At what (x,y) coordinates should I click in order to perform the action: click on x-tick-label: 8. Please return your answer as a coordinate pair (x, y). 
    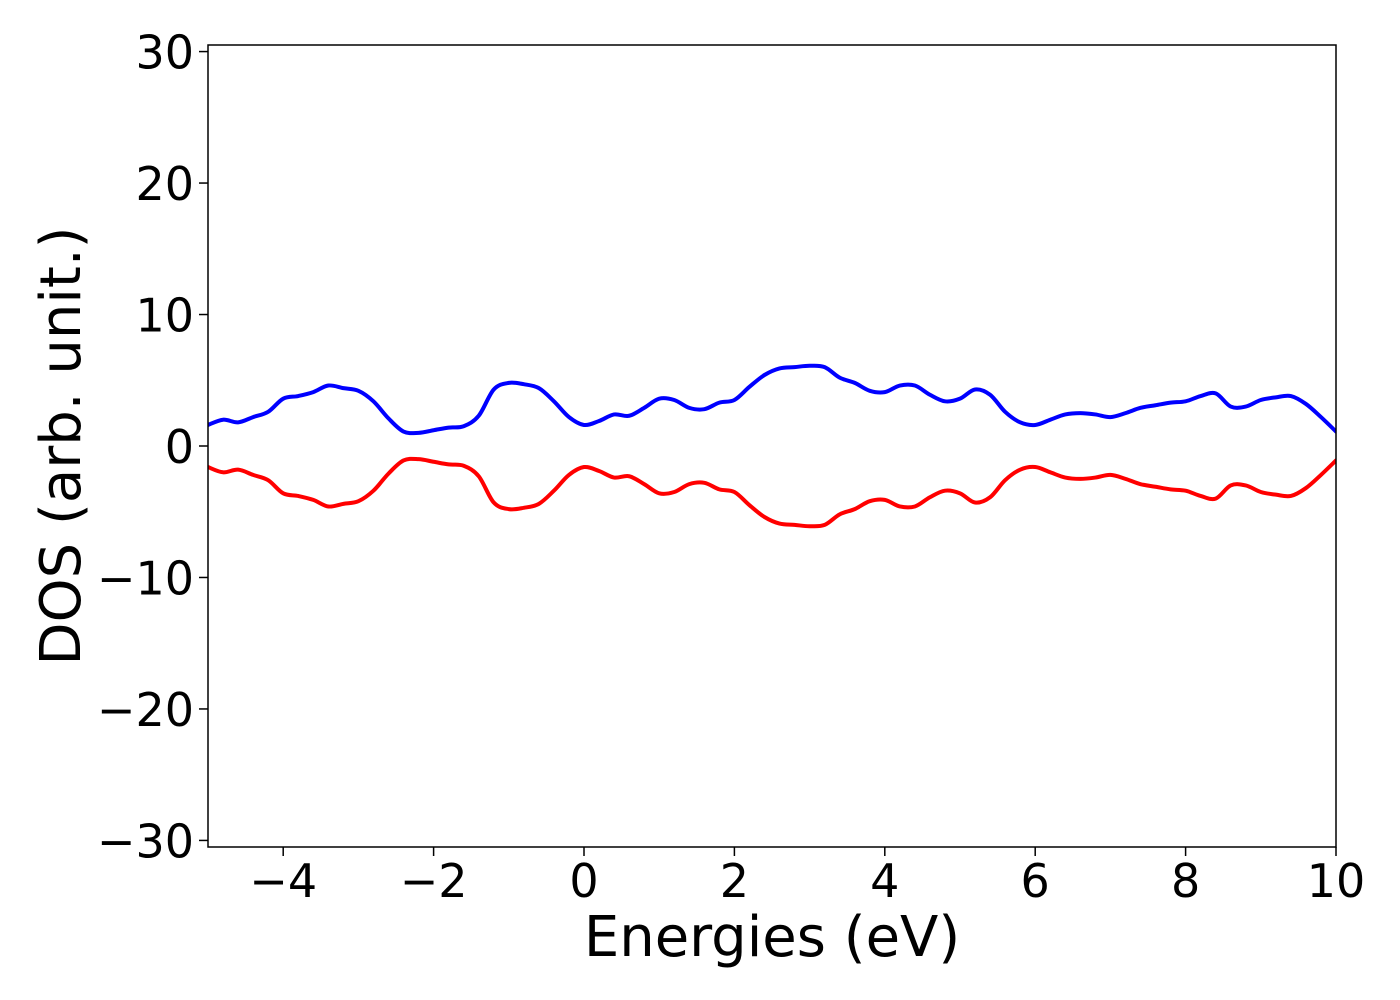
    Looking at the image, I should click on (1185, 881).